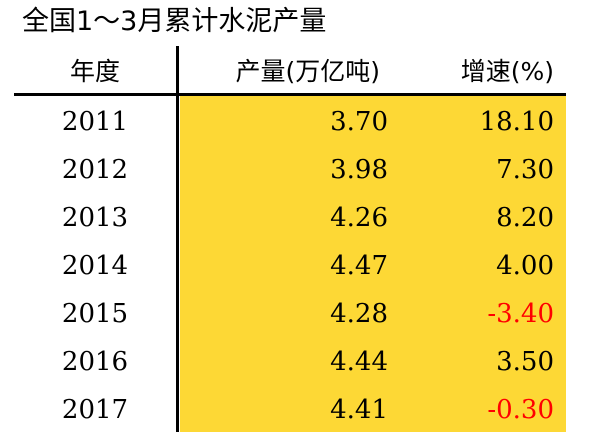  Describe the element at coordinates (525, 170) in the screenshot. I see `cell-growth: 7.30` at that location.